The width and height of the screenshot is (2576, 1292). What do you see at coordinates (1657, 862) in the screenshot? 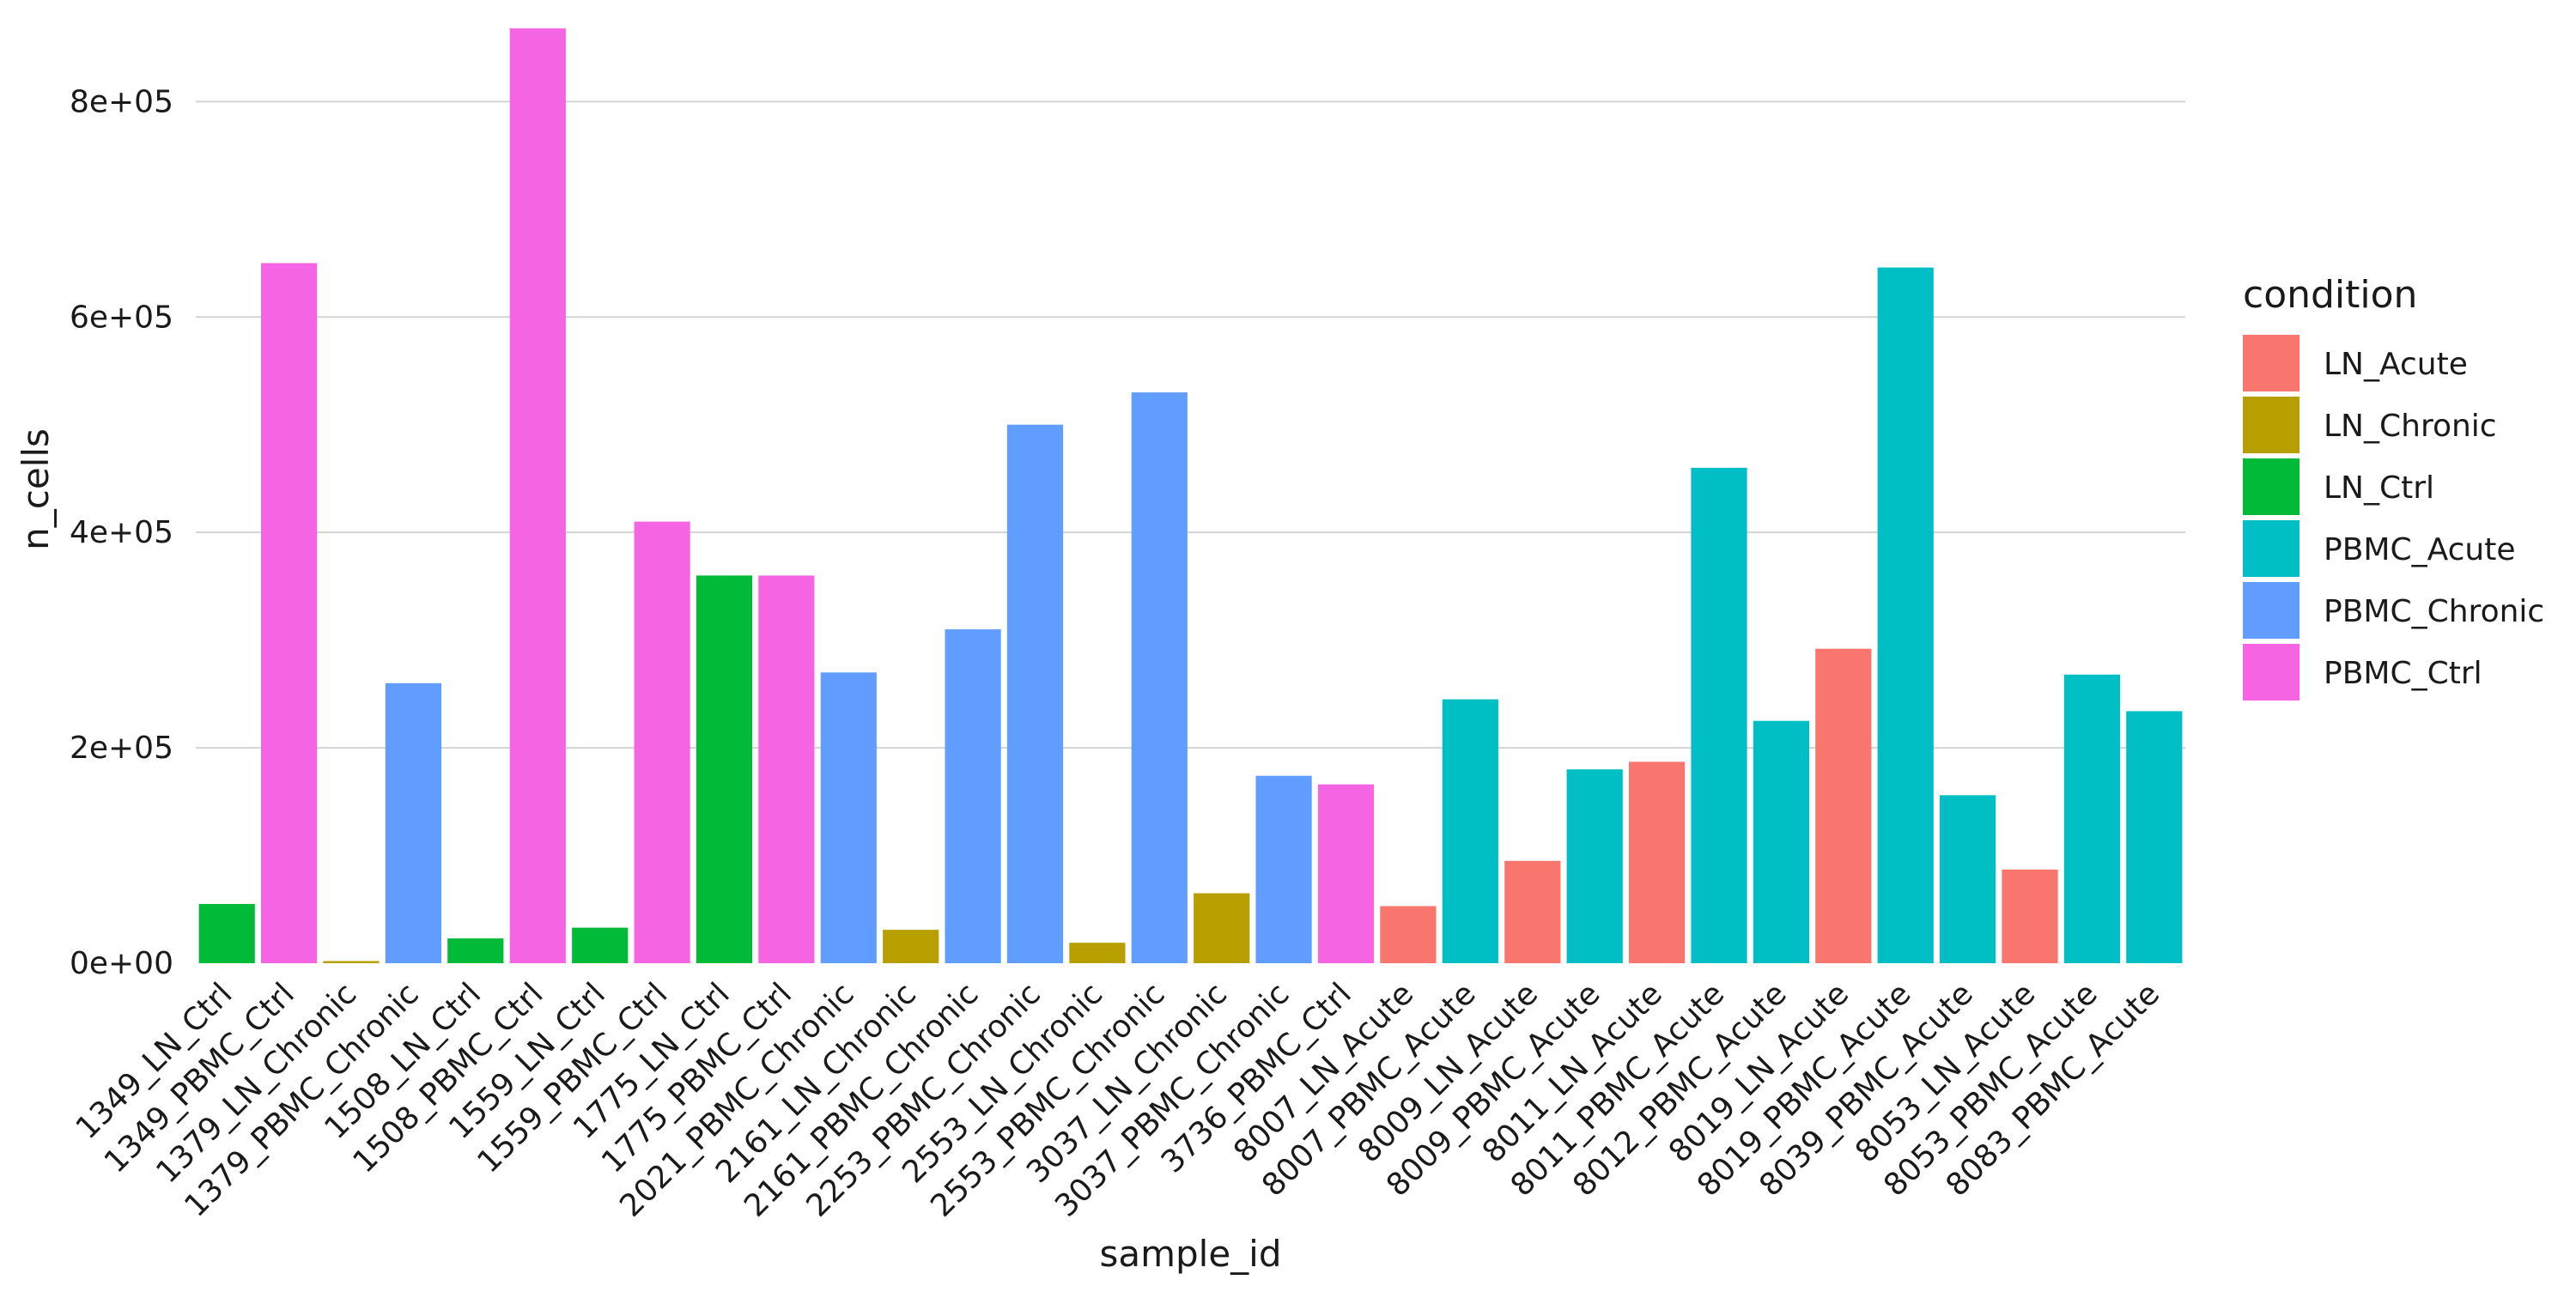
I see `bar-8011_LN_Acute` at bounding box center [1657, 862].